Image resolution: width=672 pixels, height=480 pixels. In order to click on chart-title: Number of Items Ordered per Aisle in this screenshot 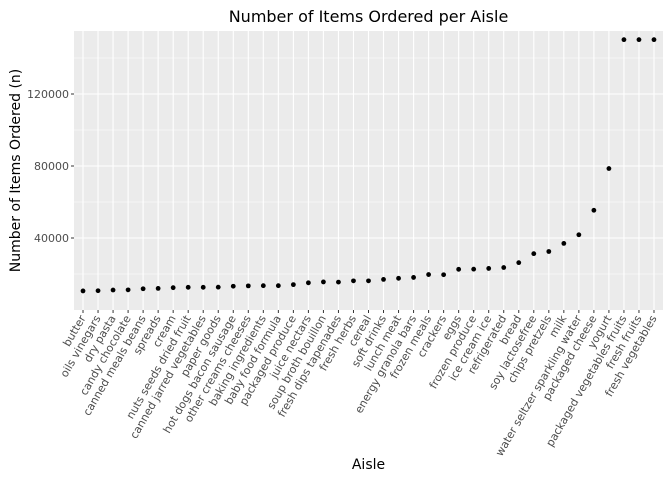, I will do `click(369, 16)`.